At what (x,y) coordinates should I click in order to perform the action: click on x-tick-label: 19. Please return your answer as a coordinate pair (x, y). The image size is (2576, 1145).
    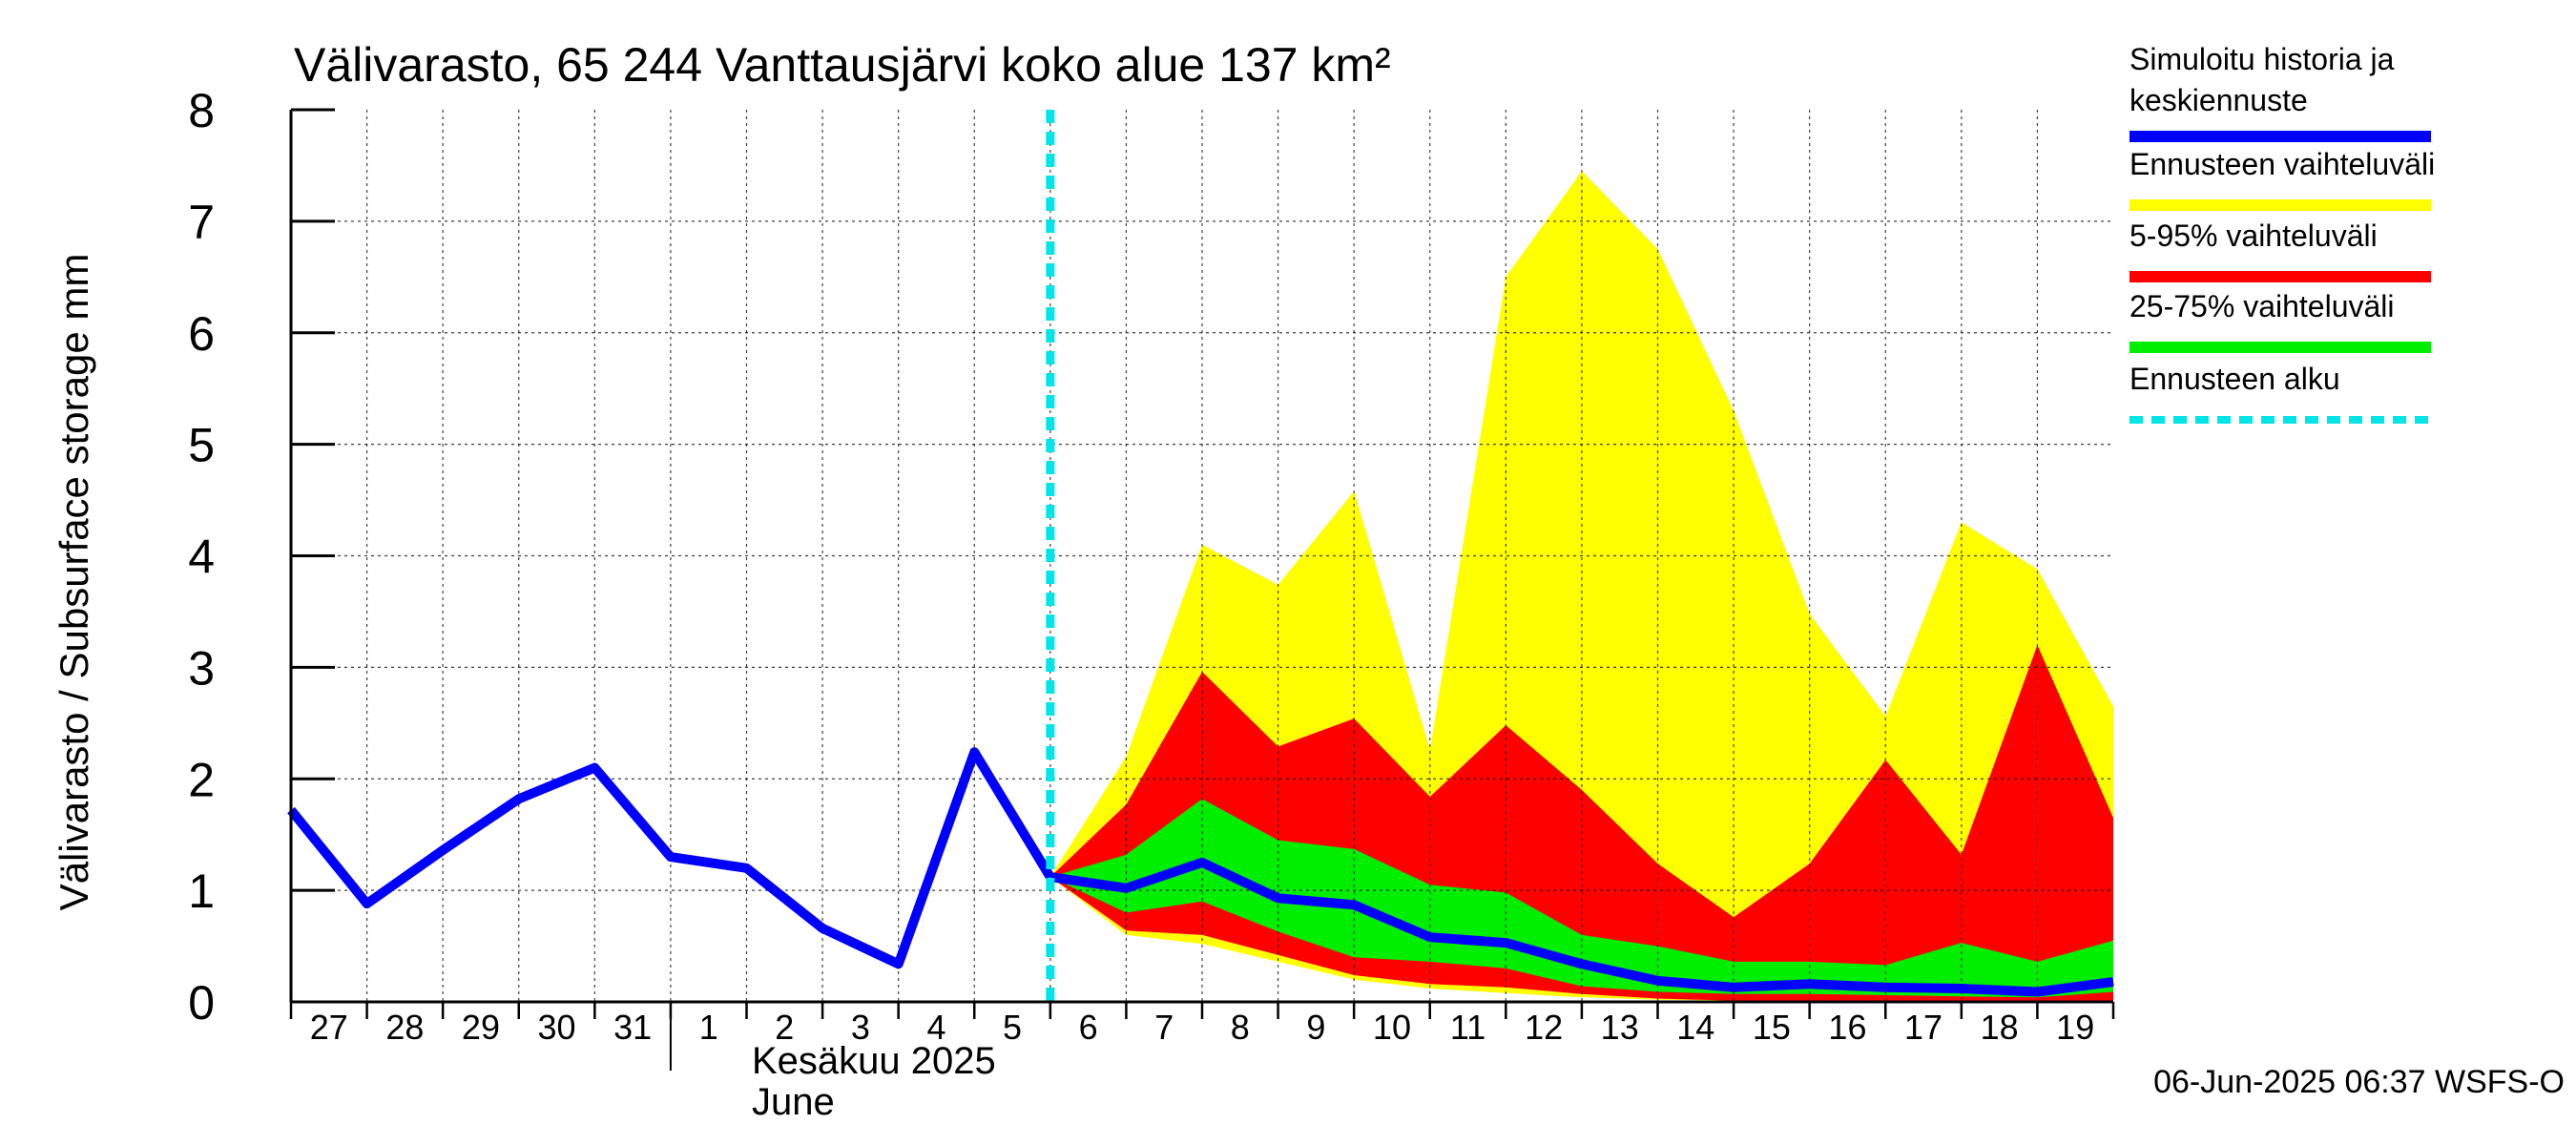
    Looking at the image, I should click on (2075, 1027).